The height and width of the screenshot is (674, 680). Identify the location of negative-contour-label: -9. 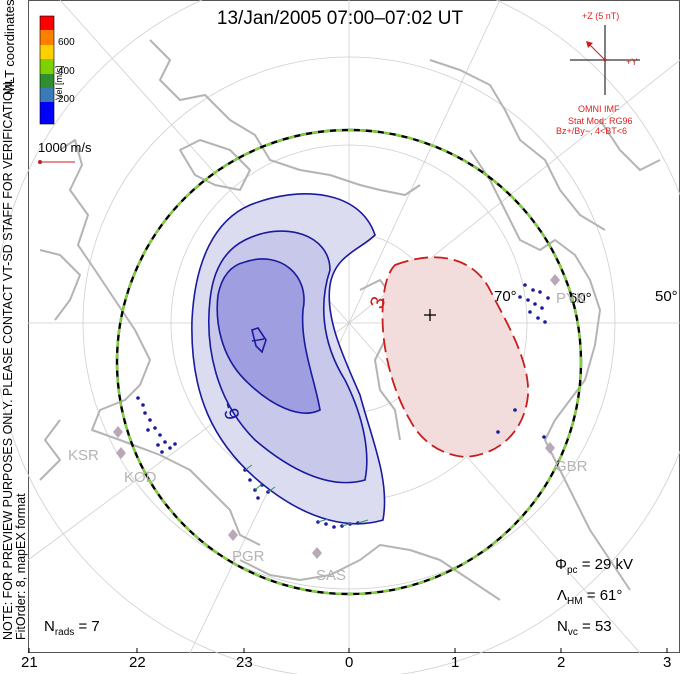
(230, 411).